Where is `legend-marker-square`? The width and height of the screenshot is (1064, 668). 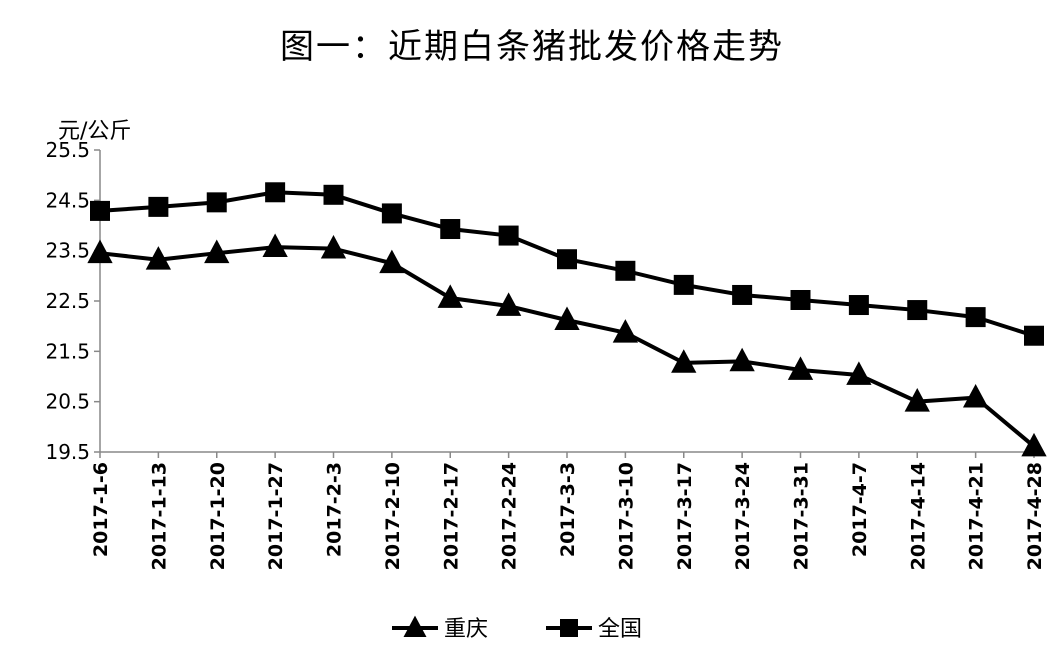 legend-marker-square is located at coordinates (569, 628).